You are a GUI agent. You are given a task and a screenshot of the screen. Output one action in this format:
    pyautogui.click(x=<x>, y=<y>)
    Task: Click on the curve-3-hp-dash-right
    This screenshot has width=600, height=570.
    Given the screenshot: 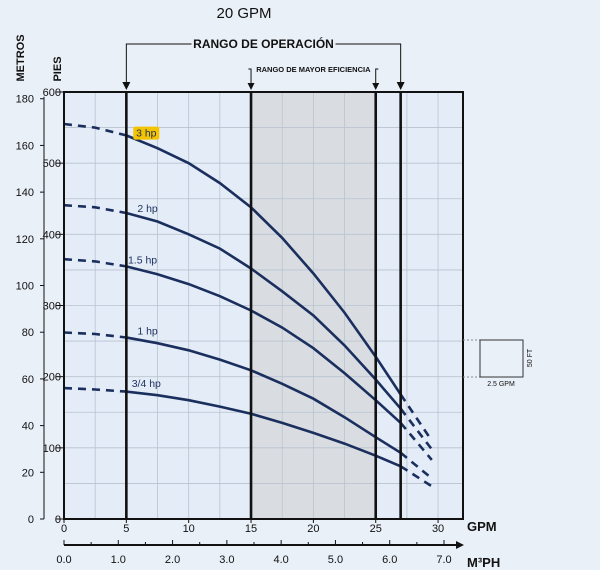 What is the action you would take?
    pyautogui.click(x=416, y=417)
    